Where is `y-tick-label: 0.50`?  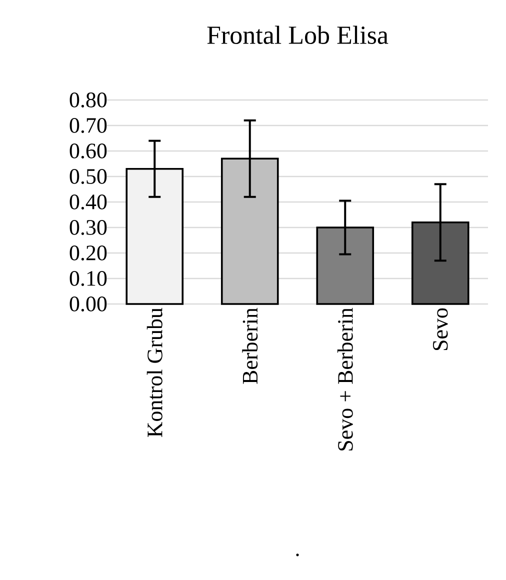 y-tick-label: 0.50 is located at coordinates (88, 176).